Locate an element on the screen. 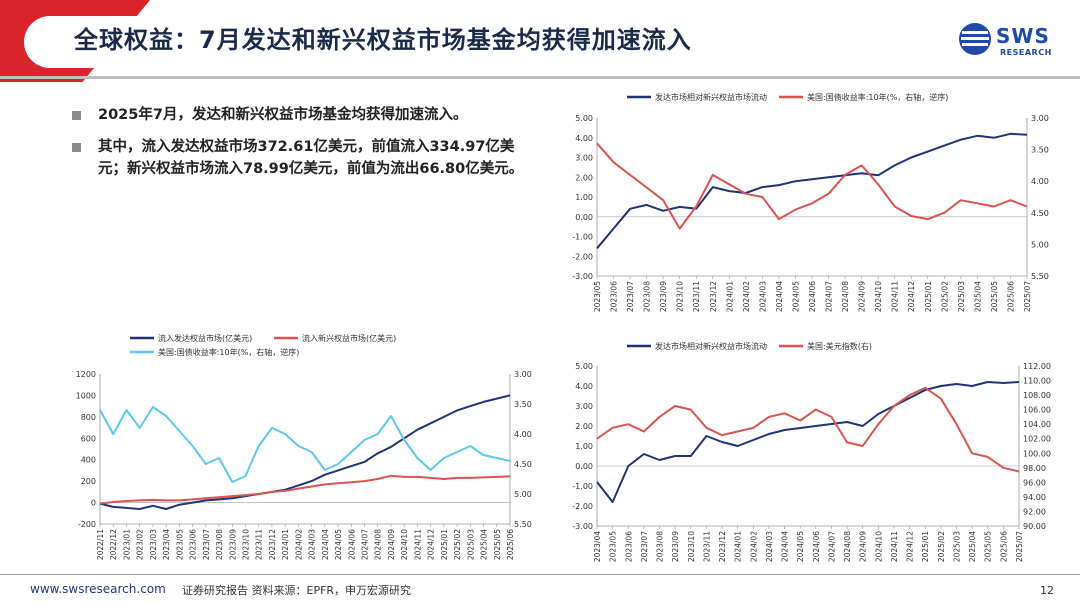  footer-url: www.swsresearch.com is located at coordinates (98, 589).